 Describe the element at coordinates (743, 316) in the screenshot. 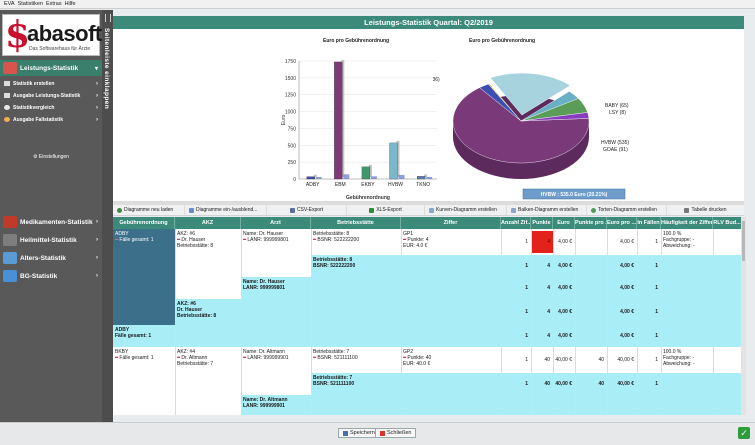

I see `vertical-scrollbar` at that location.